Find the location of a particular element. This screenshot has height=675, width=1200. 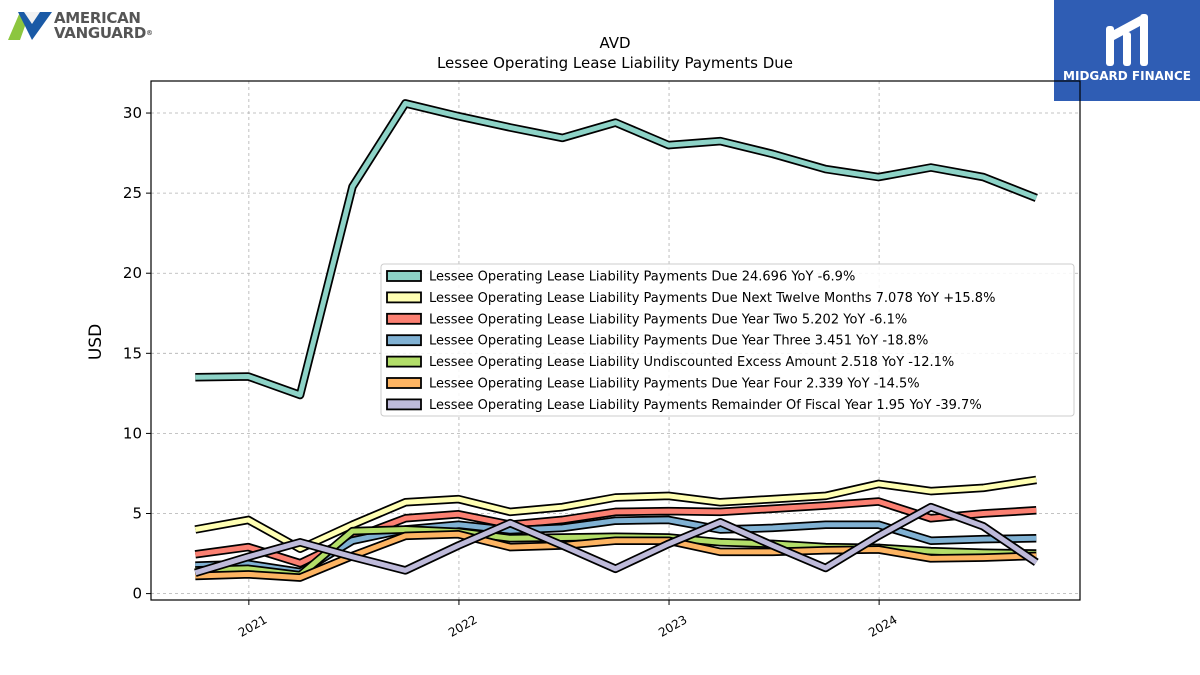

y-tick-label: 0 is located at coordinates (137, 594).